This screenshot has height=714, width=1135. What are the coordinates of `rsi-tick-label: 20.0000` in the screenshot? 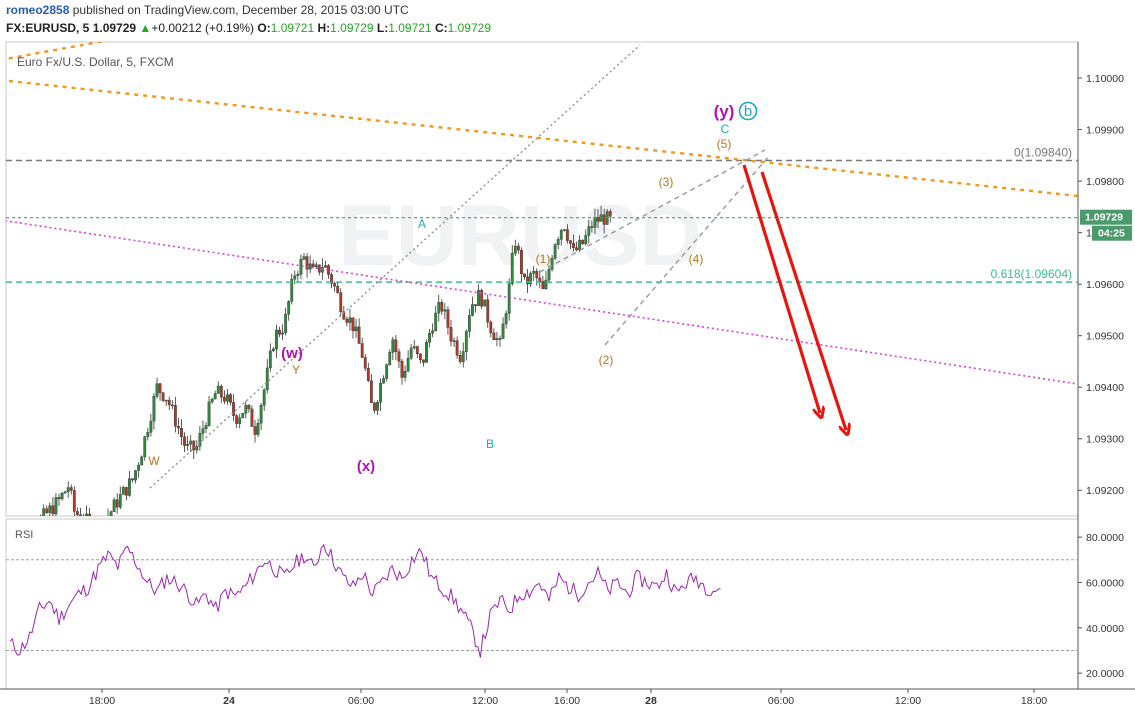 It's located at (1105, 674).